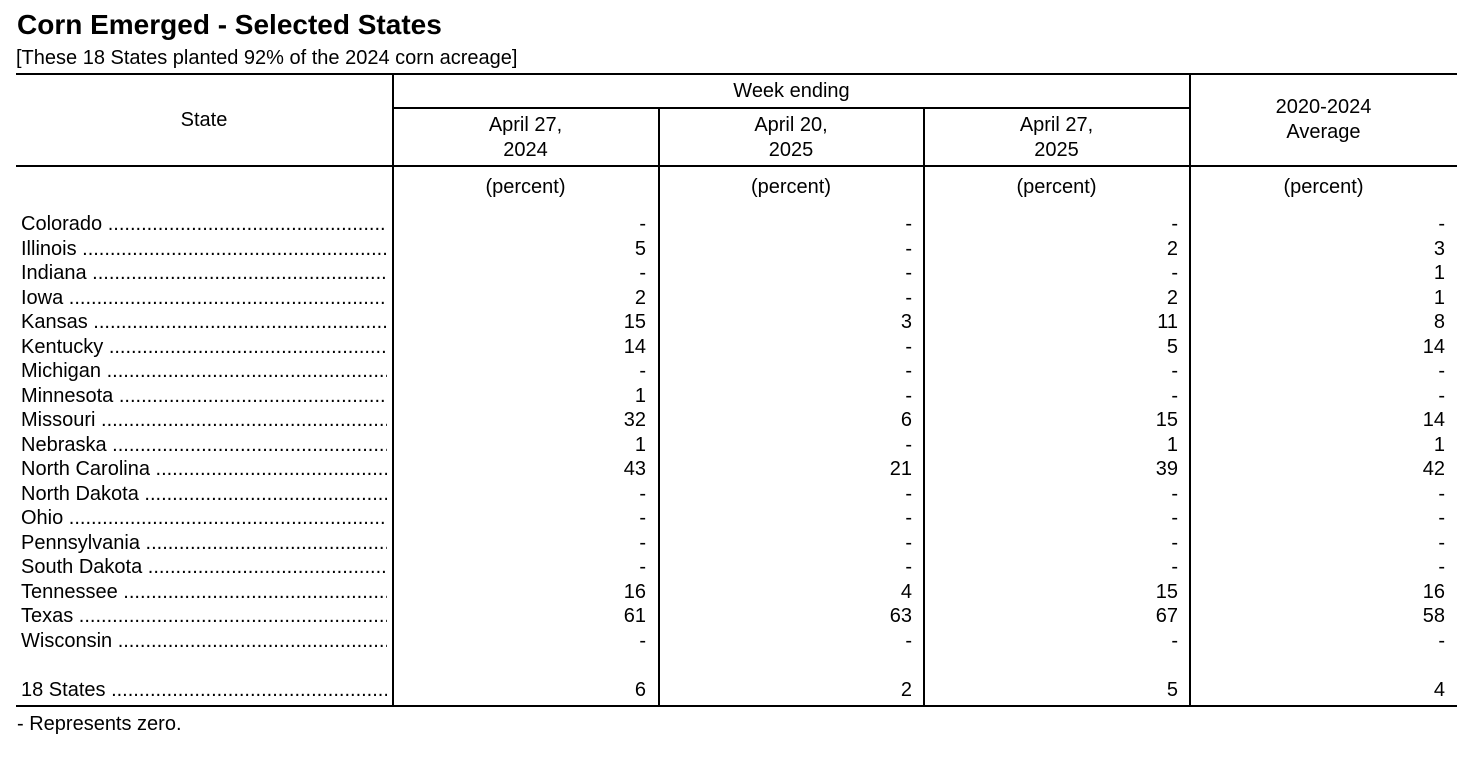 The height and width of the screenshot is (758, 1476). I want to click on column-header-line: 2024, so click(525, 150).